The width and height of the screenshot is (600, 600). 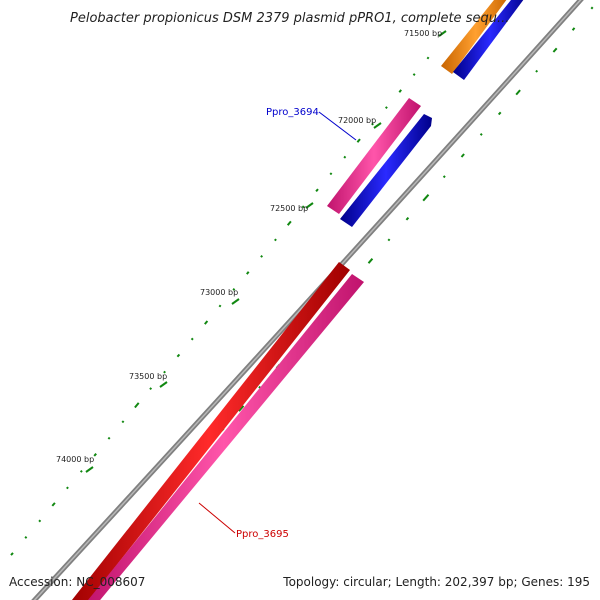 I want to click on tick-label: 72500 bp, so click(x=289, y=208).